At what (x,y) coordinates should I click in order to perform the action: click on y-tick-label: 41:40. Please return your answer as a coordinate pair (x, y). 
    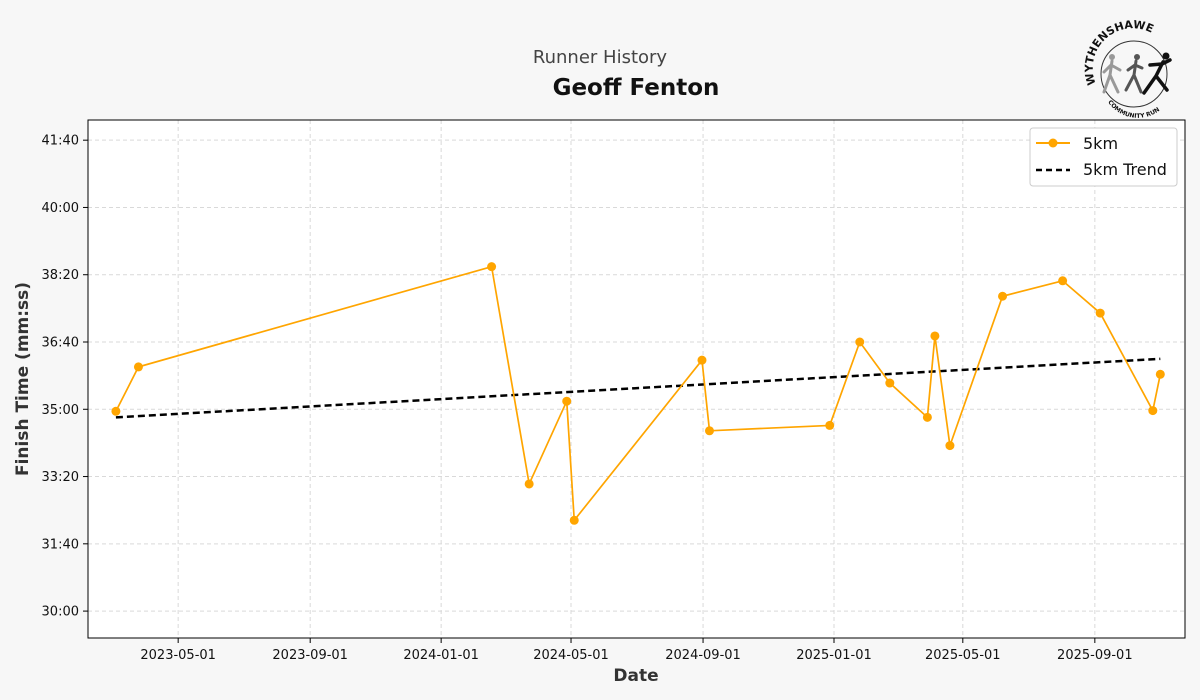
    Looking at the image, I should click on (60, 141).